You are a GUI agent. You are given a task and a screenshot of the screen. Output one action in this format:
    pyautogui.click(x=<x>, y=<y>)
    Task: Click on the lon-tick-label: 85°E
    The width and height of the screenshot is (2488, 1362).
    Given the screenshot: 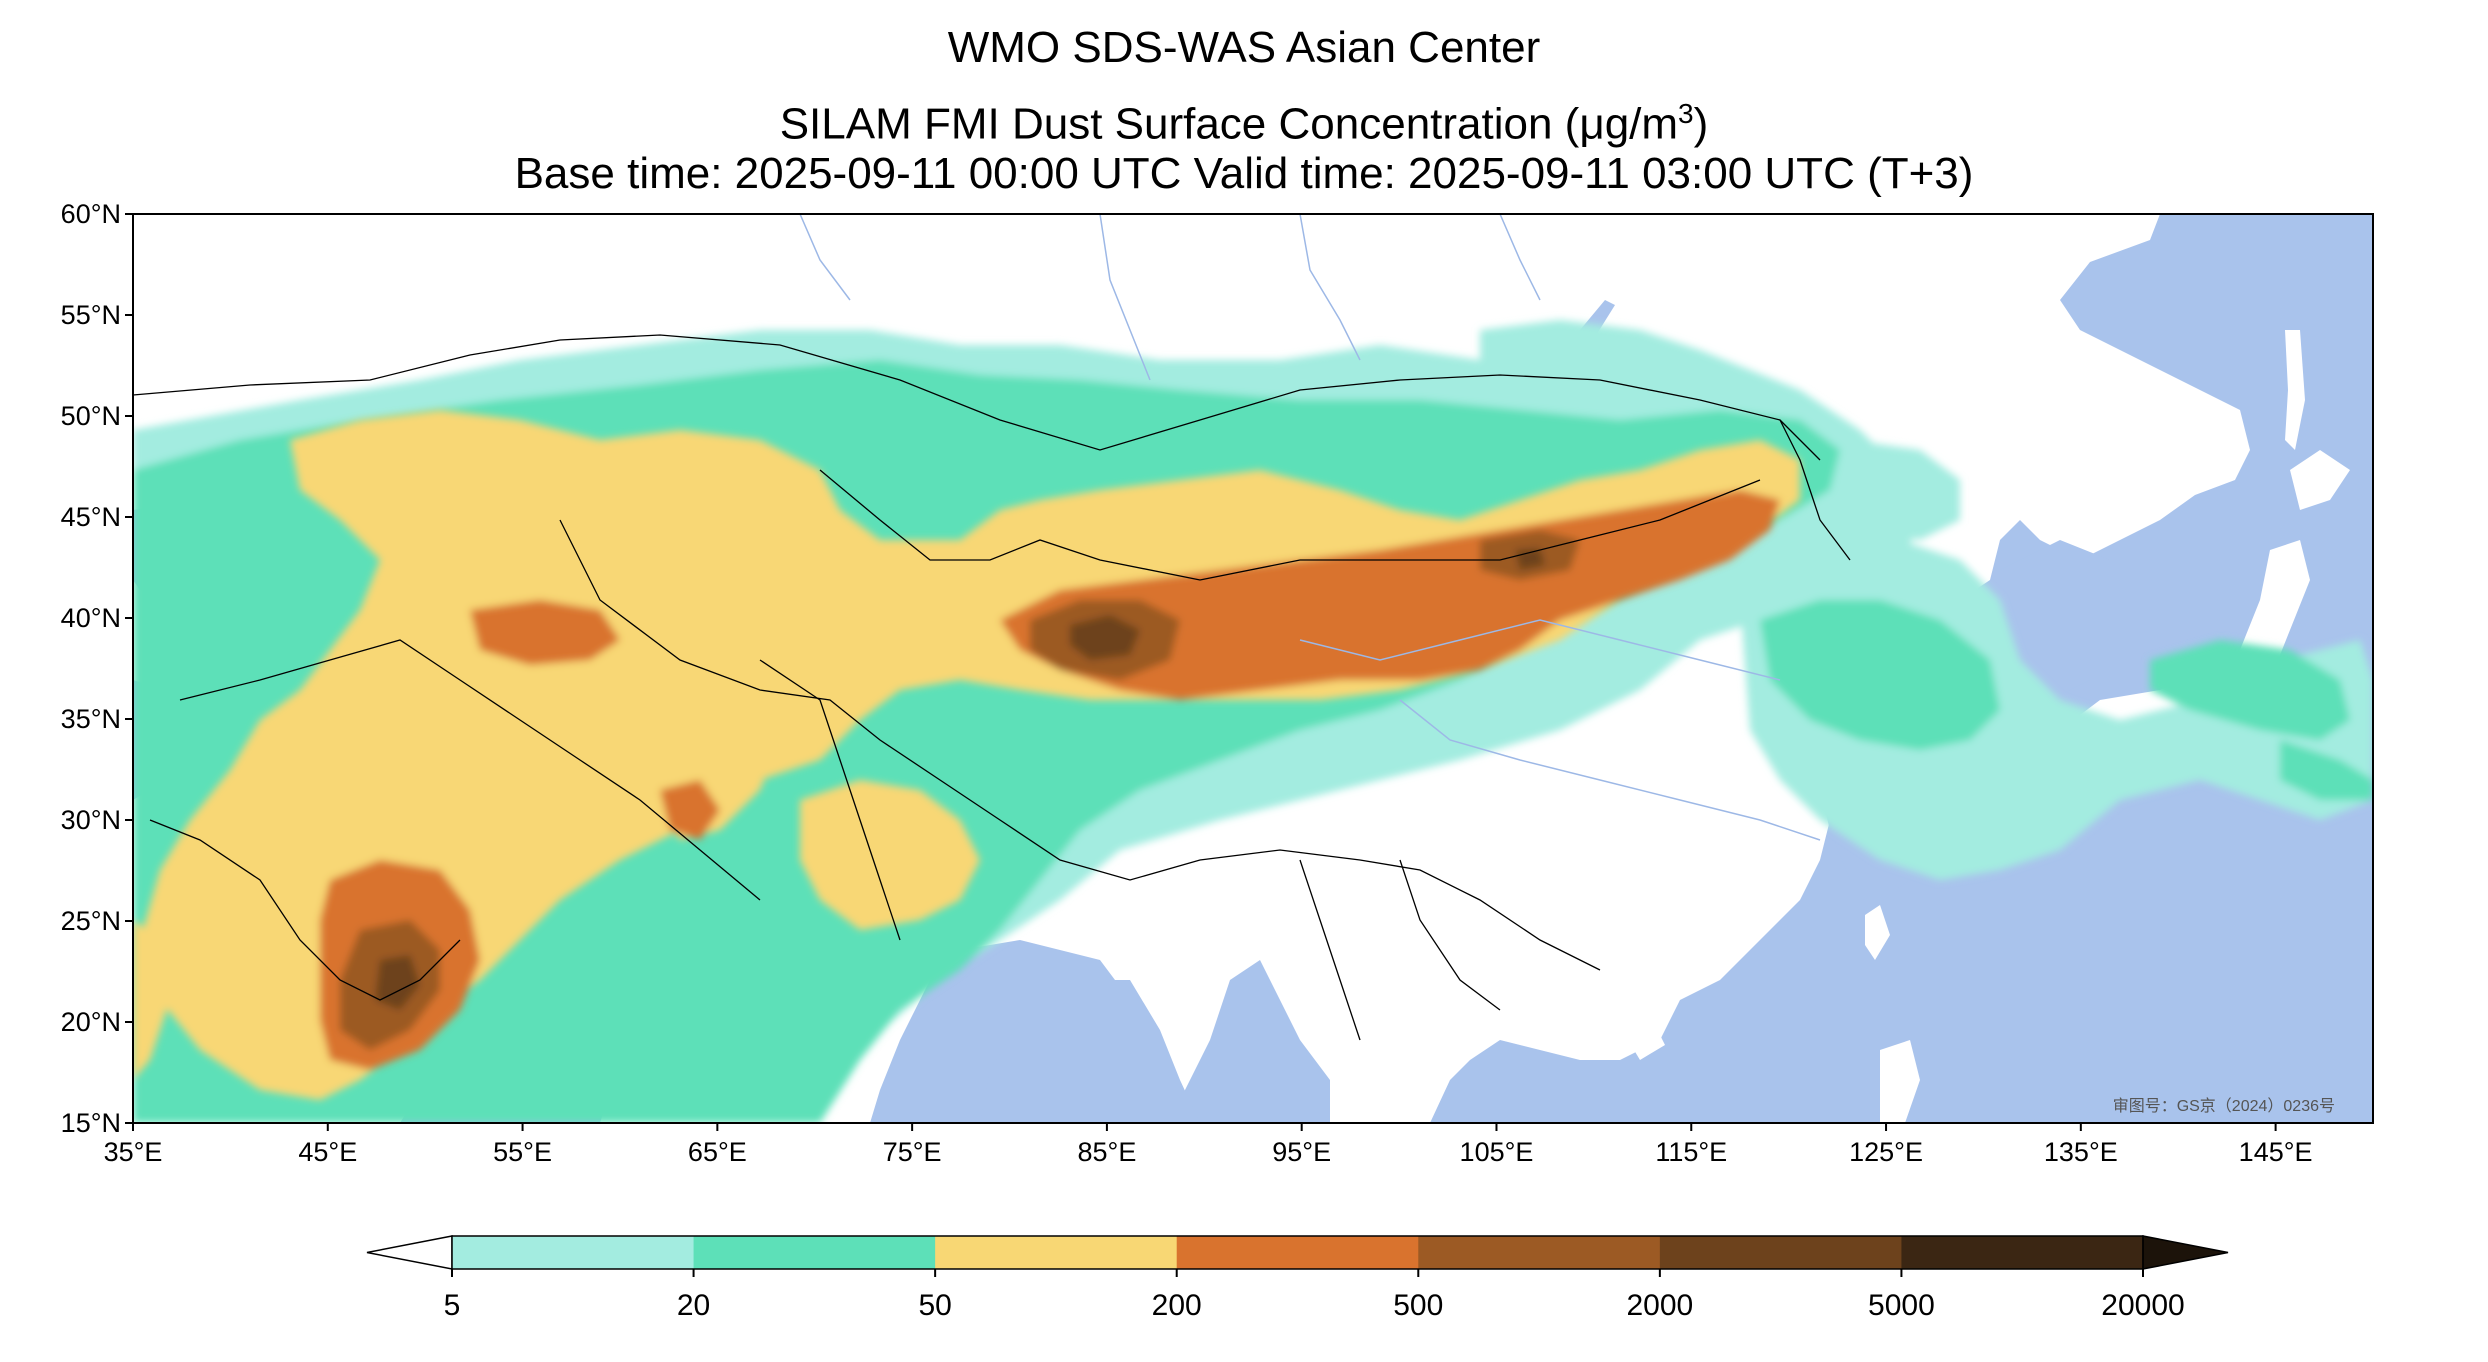 What is the action you would take?
    pyautogui.click(x=1106, y=1152)
    